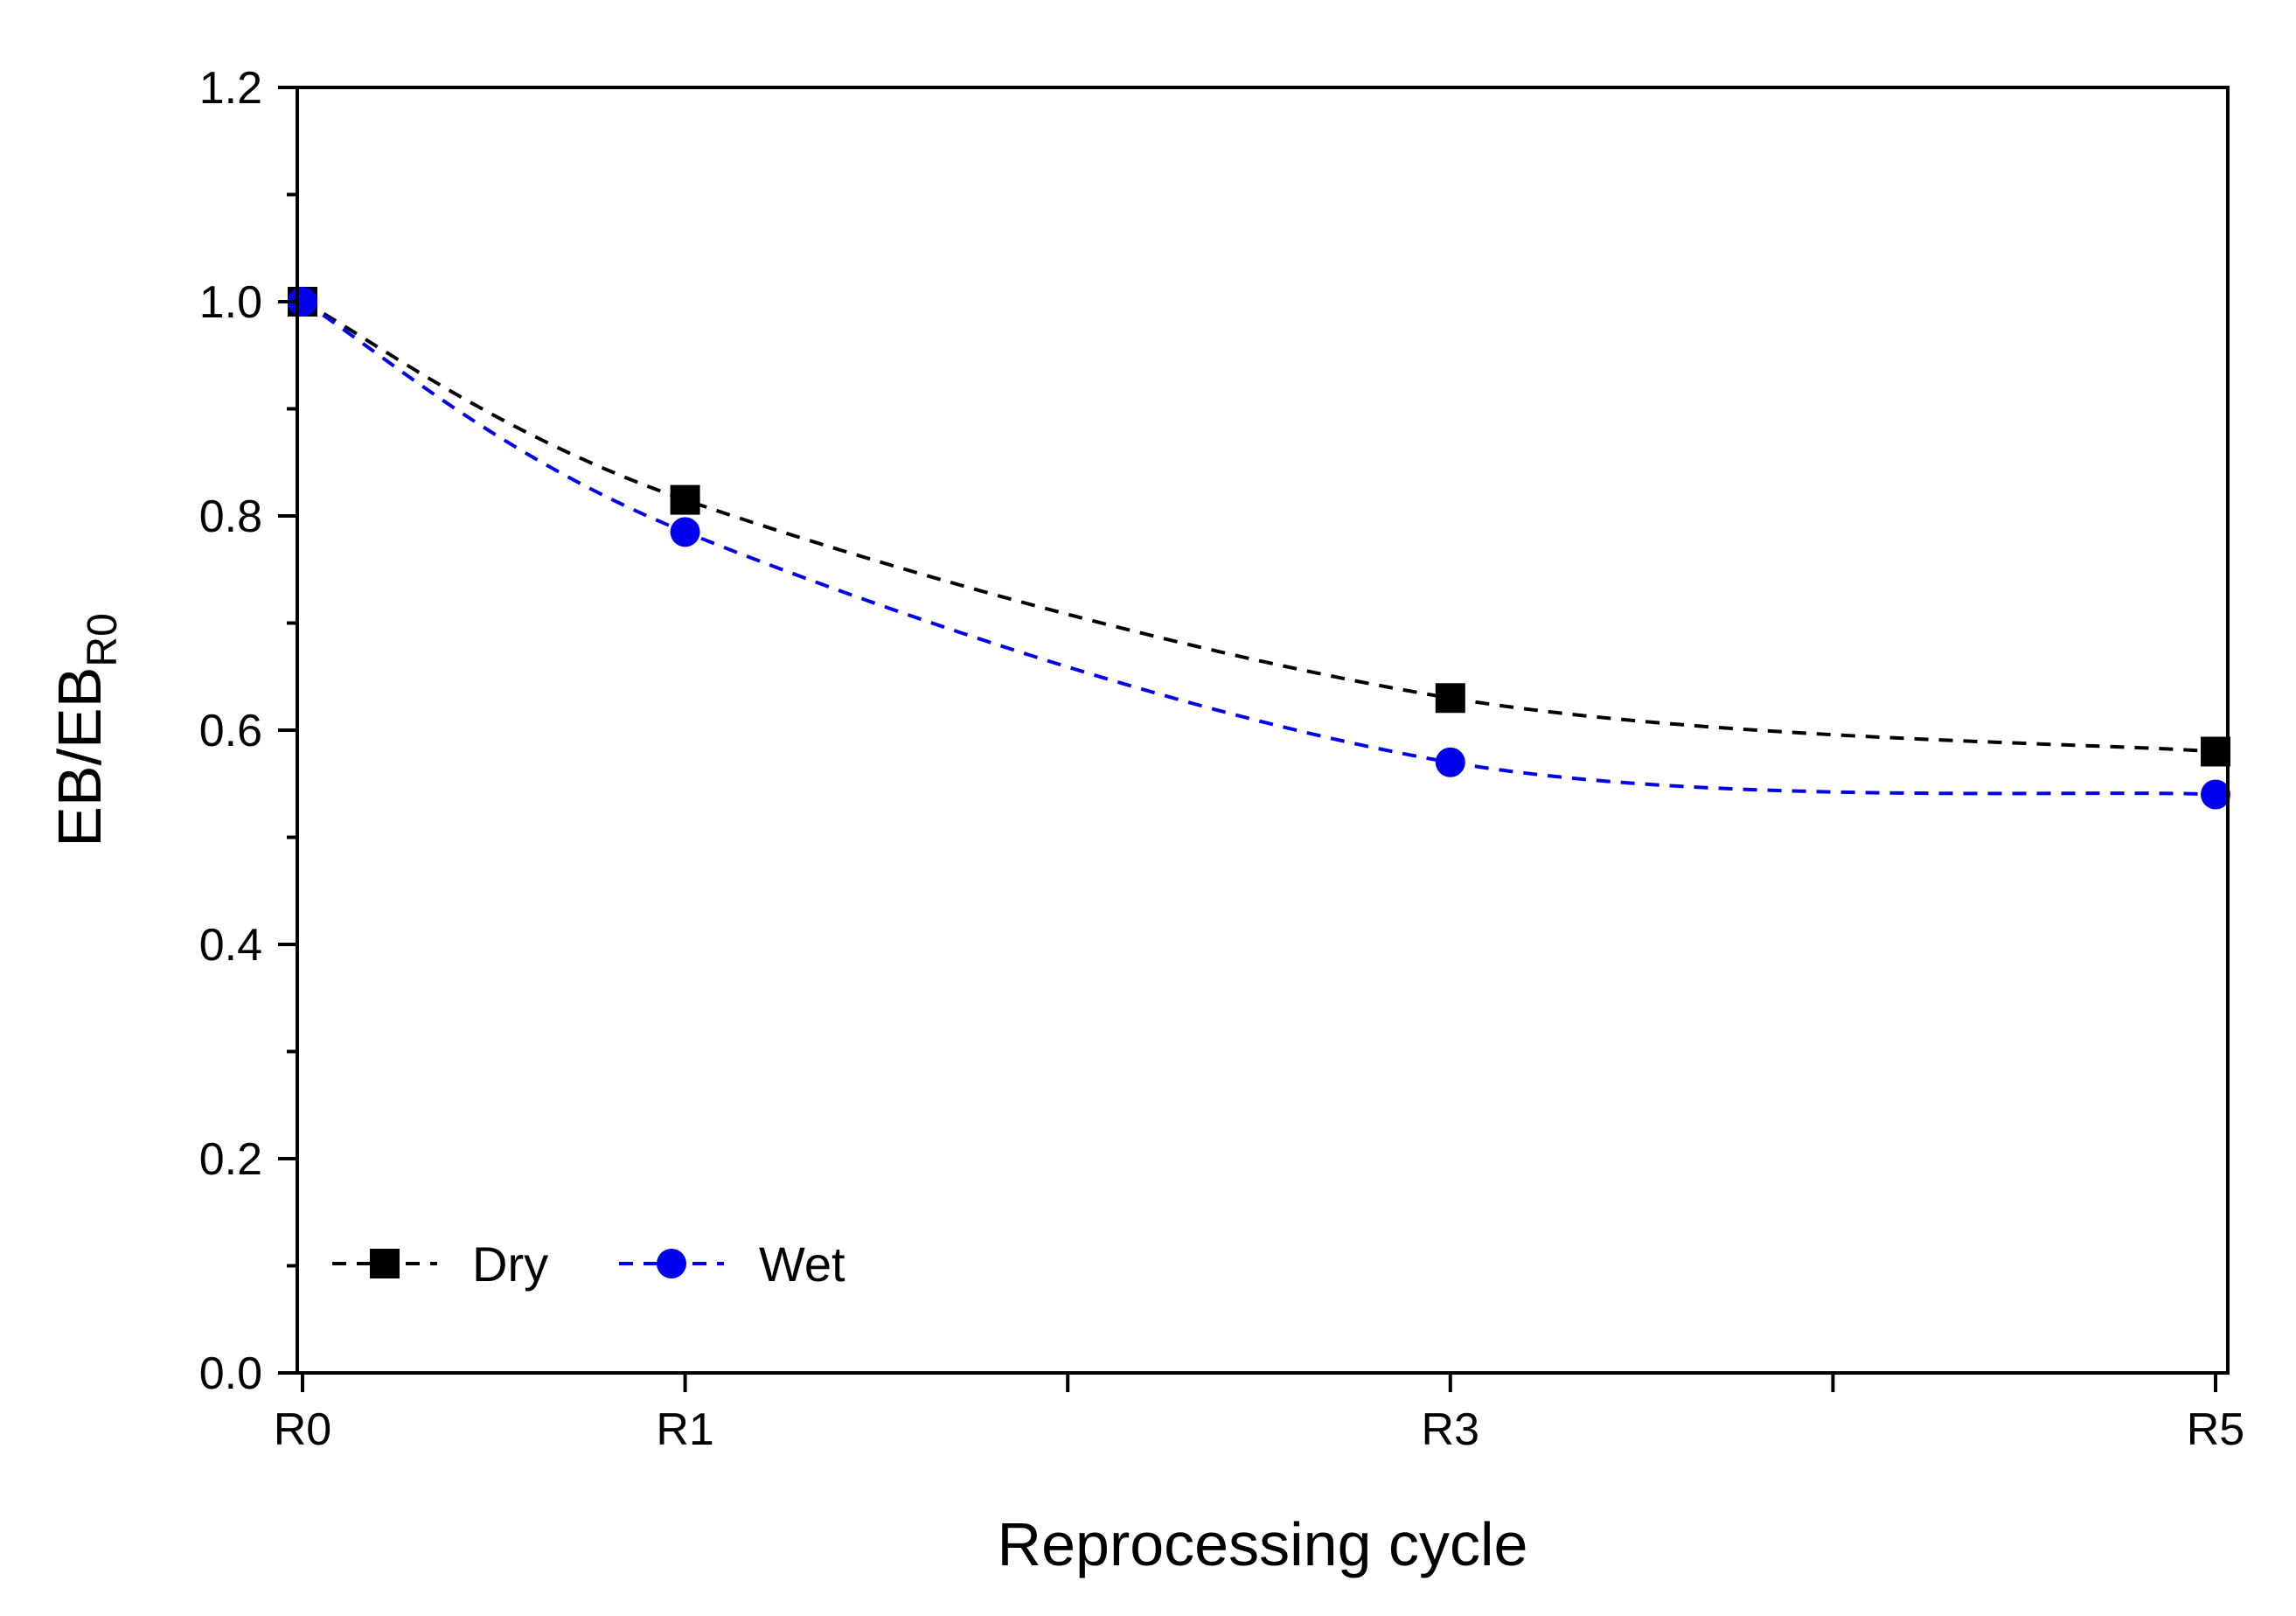  I want to click on y-tick-label: 1.0, so click(231, 302).